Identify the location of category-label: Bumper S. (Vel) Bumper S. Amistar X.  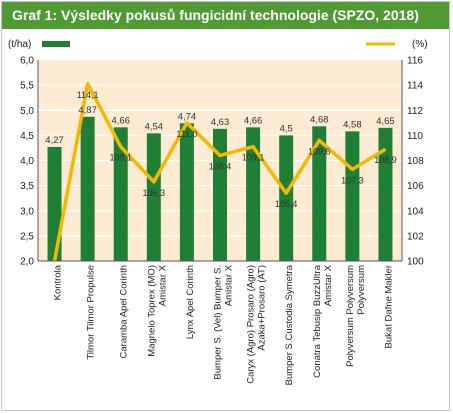
(224, 321).